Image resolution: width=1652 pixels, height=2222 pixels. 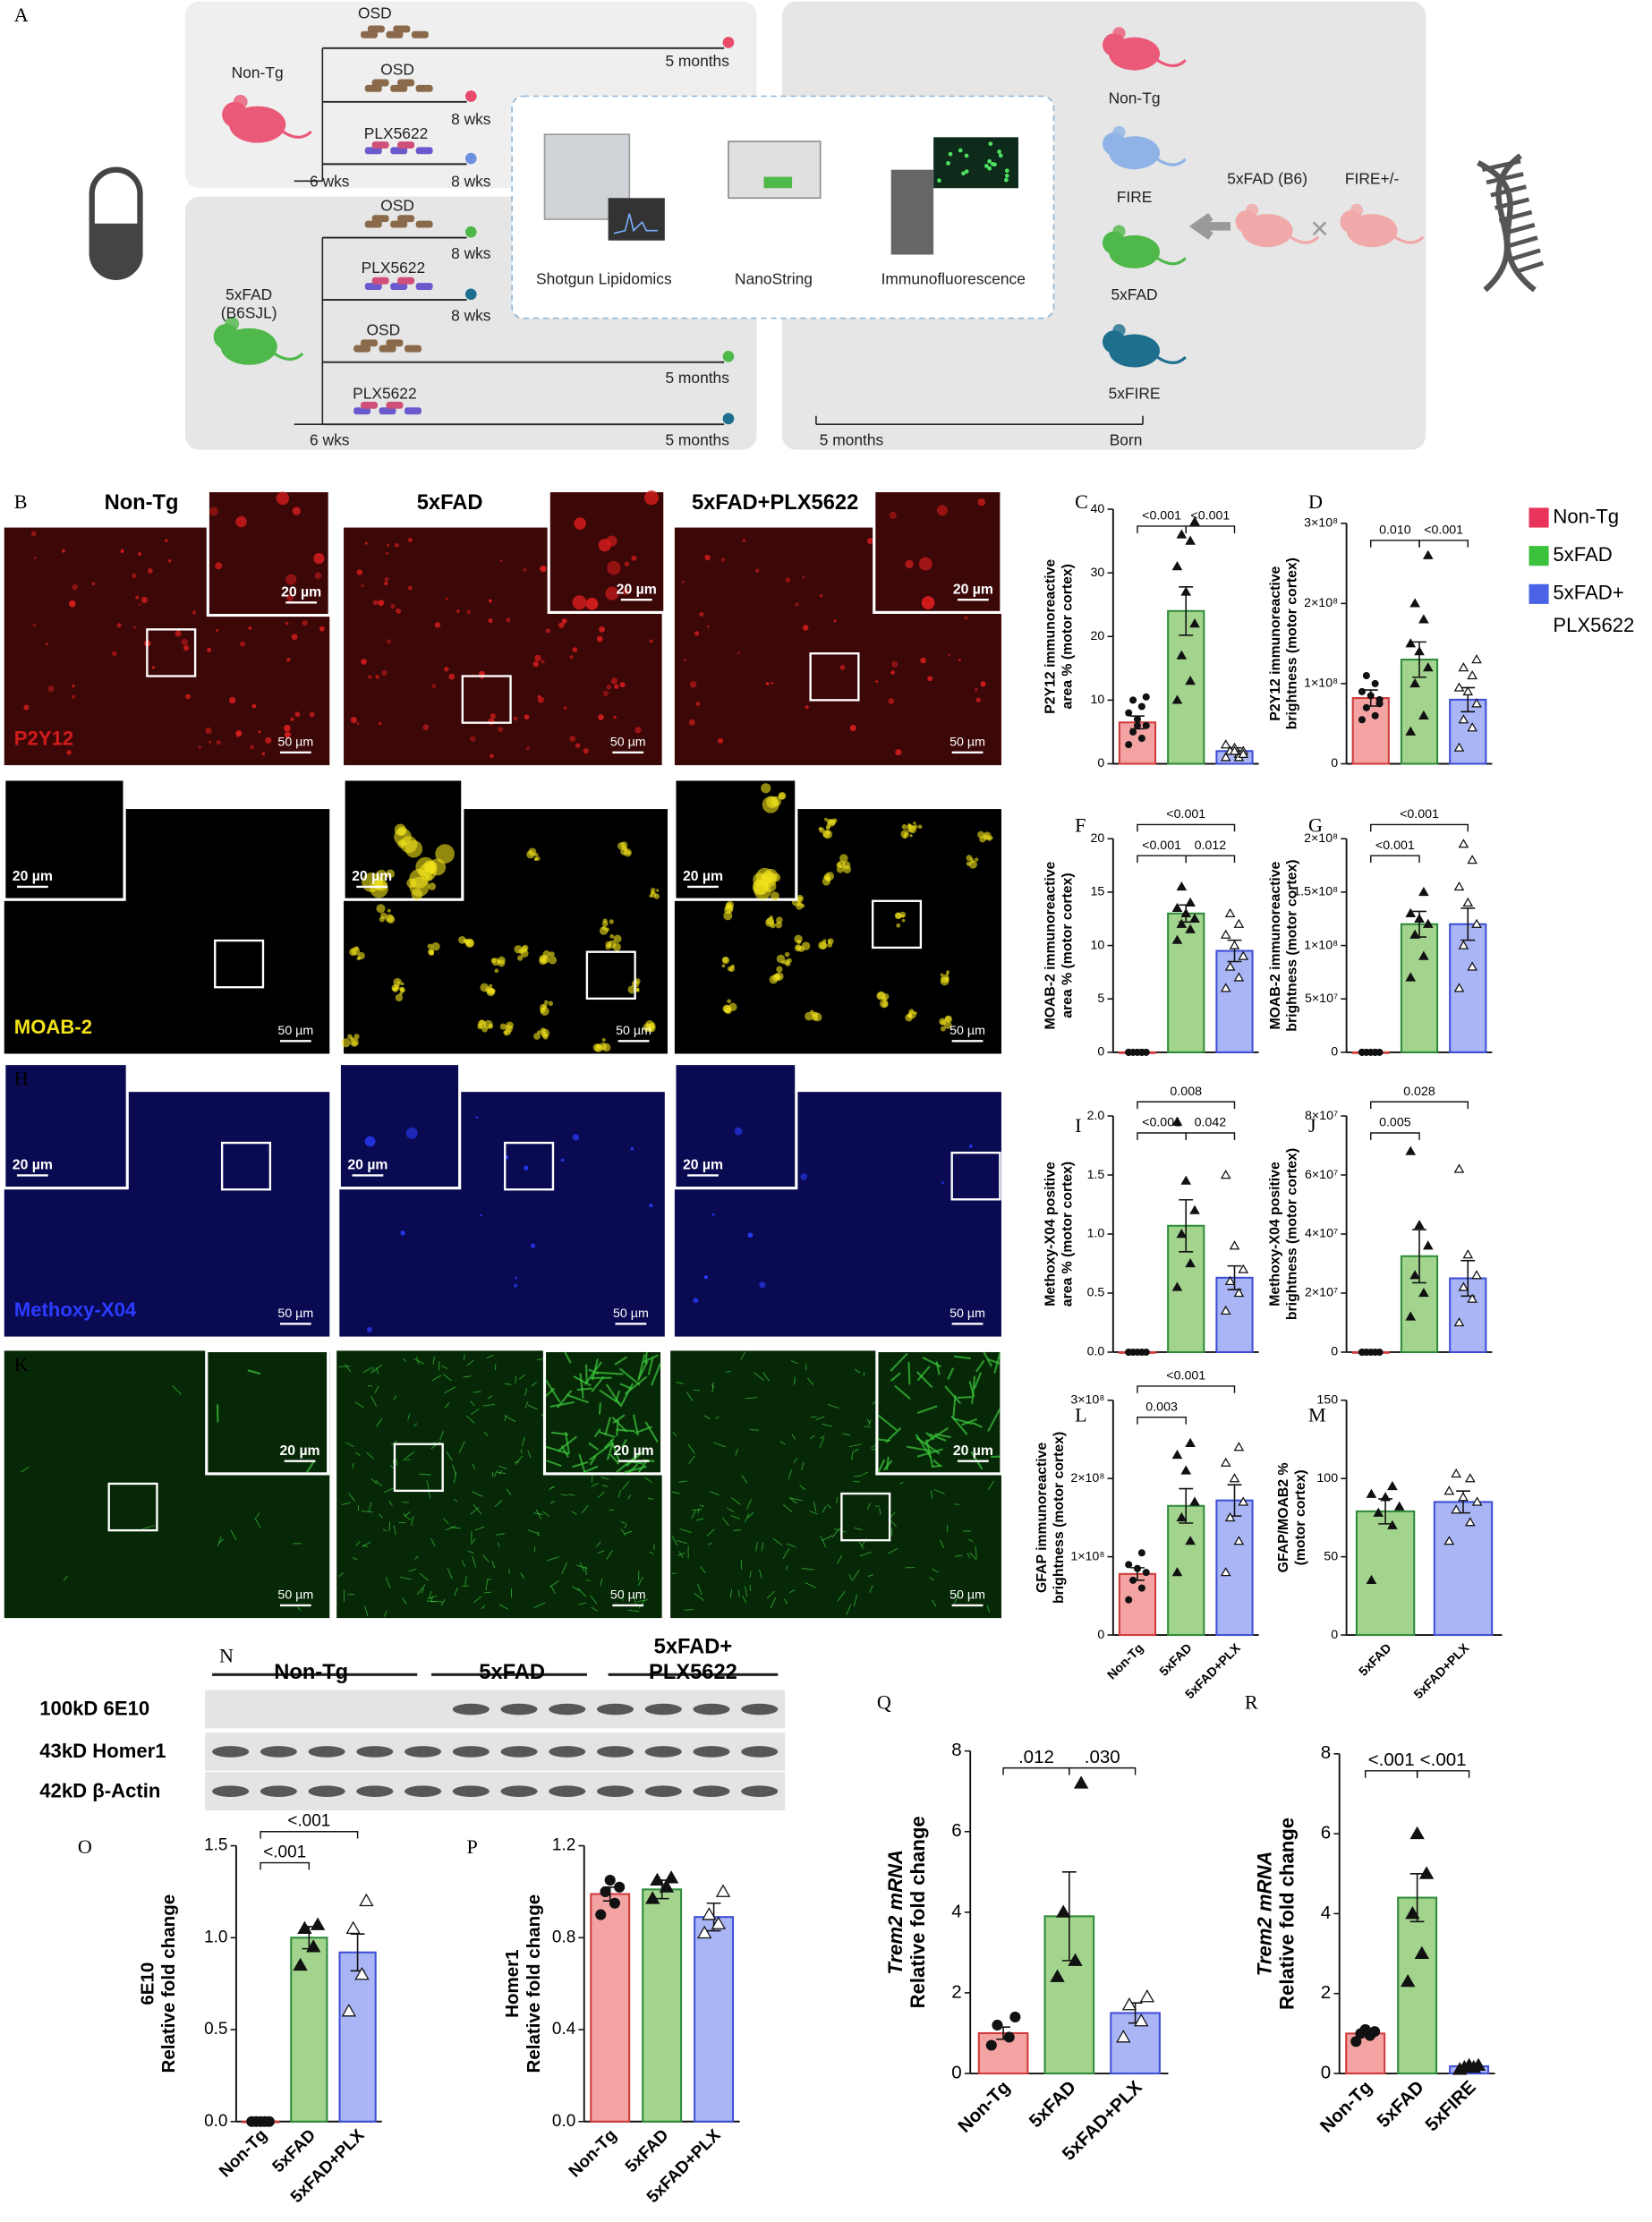 What do you see at coordinates (267, 1412) in the screenshot?
I see `inset` at bounding box center [267, 1412].